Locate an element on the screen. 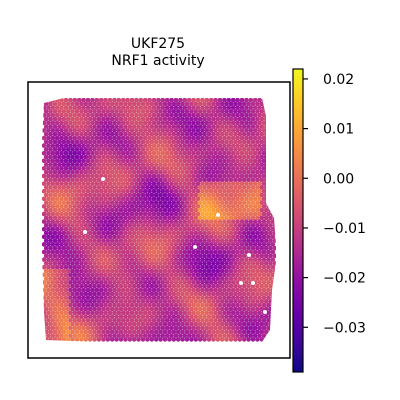  colorbar is located at coordinates (298, 220).